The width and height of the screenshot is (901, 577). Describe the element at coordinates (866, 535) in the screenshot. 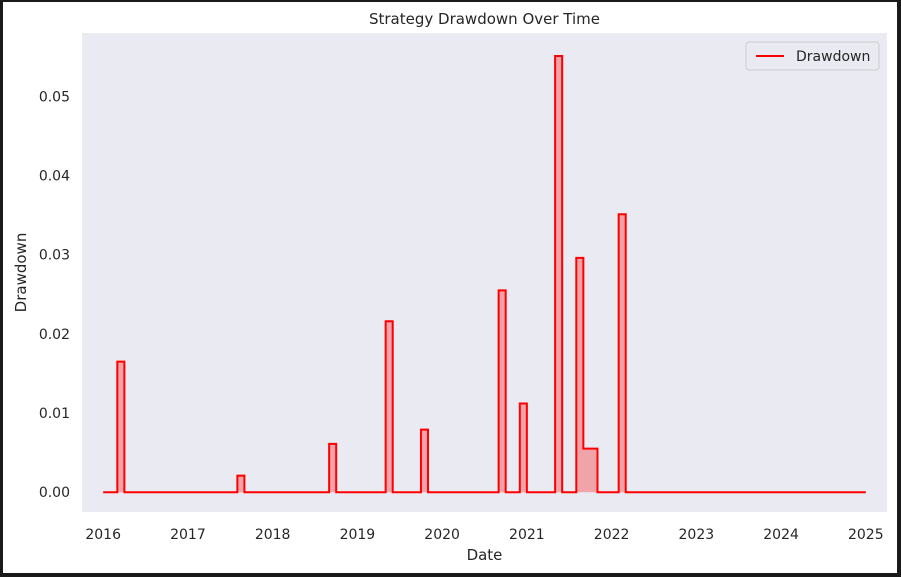

I see `x-tick-label: 2025` at that location.